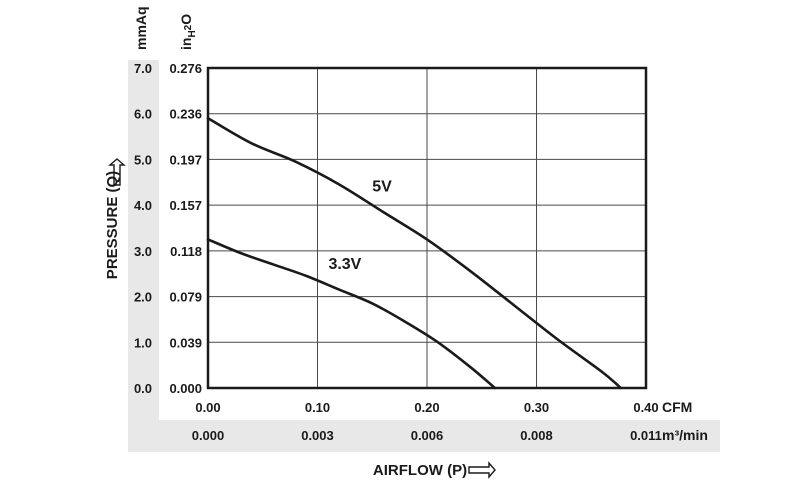 The width and height of the screenshot is (800, 486). I want to click on curve-3-3V, so click(351, 314).